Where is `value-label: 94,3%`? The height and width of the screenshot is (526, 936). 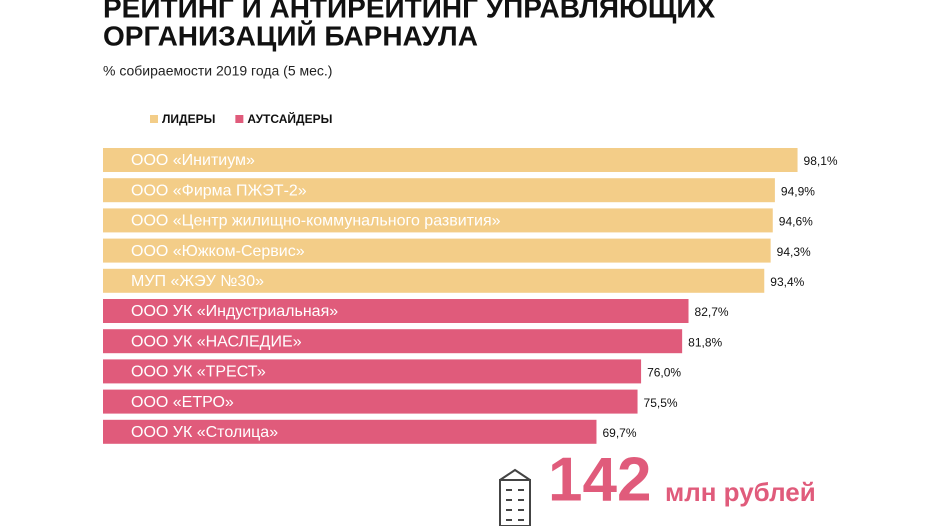
value-label: 94,3% is located at coordinates (794, 252).